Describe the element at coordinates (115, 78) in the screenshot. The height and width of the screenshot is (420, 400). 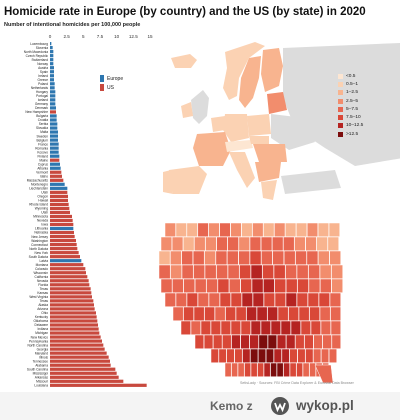
I see `legend-label: Europe` at that location.